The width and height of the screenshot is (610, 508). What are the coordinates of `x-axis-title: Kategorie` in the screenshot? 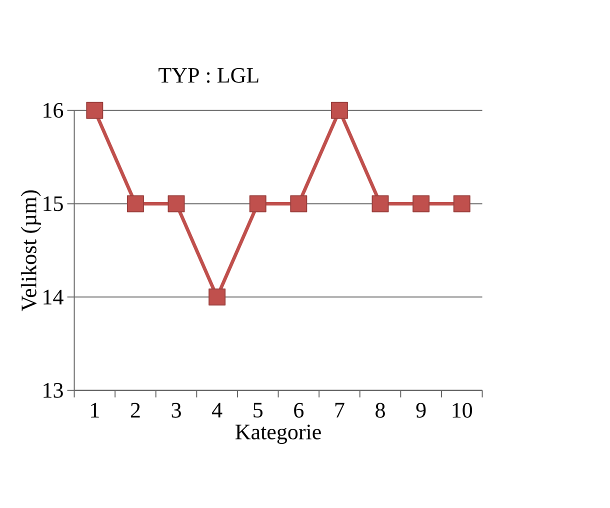 It's located at (278, 434).